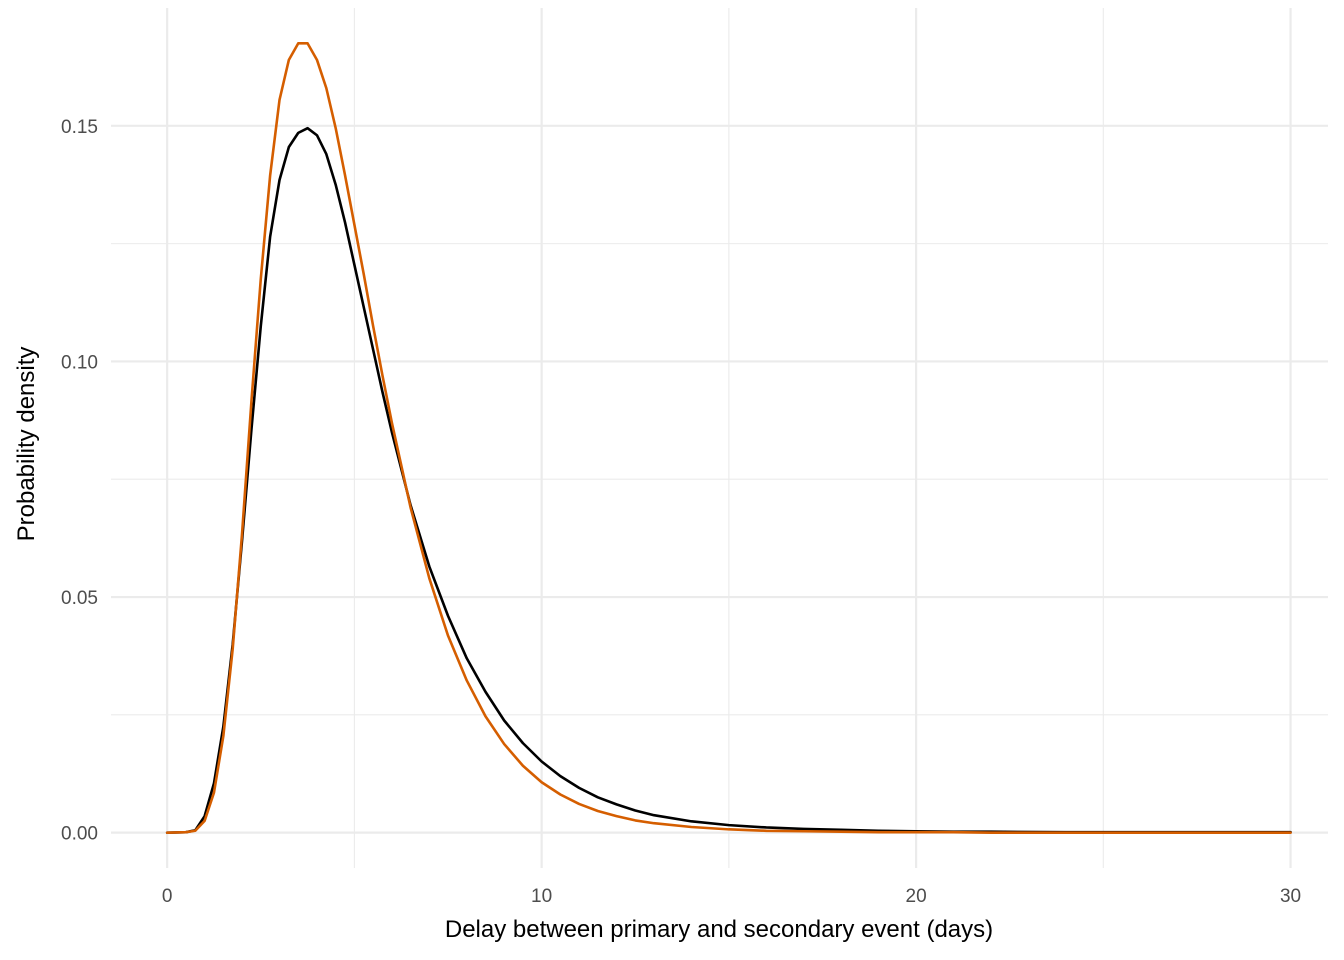 The width and height of the screenshot is (1344, 960). What do you see at coordinates (1290, 896) in the screenshot?
I see `x-tick-label: 30` at bounding box center [1290, 896].